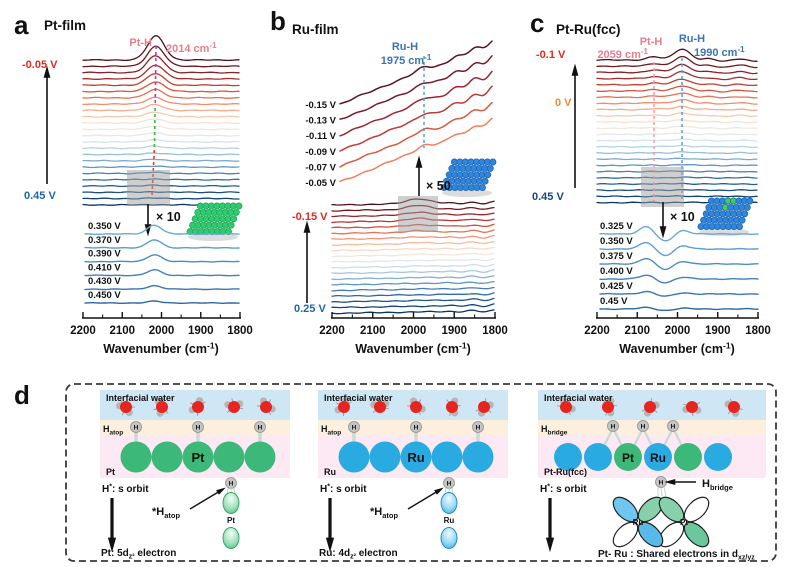 Image resolution: width=787 pixels, height=567 pixels. I want to click on panel-a-peak-label: Pt-H, so click(140, 43).